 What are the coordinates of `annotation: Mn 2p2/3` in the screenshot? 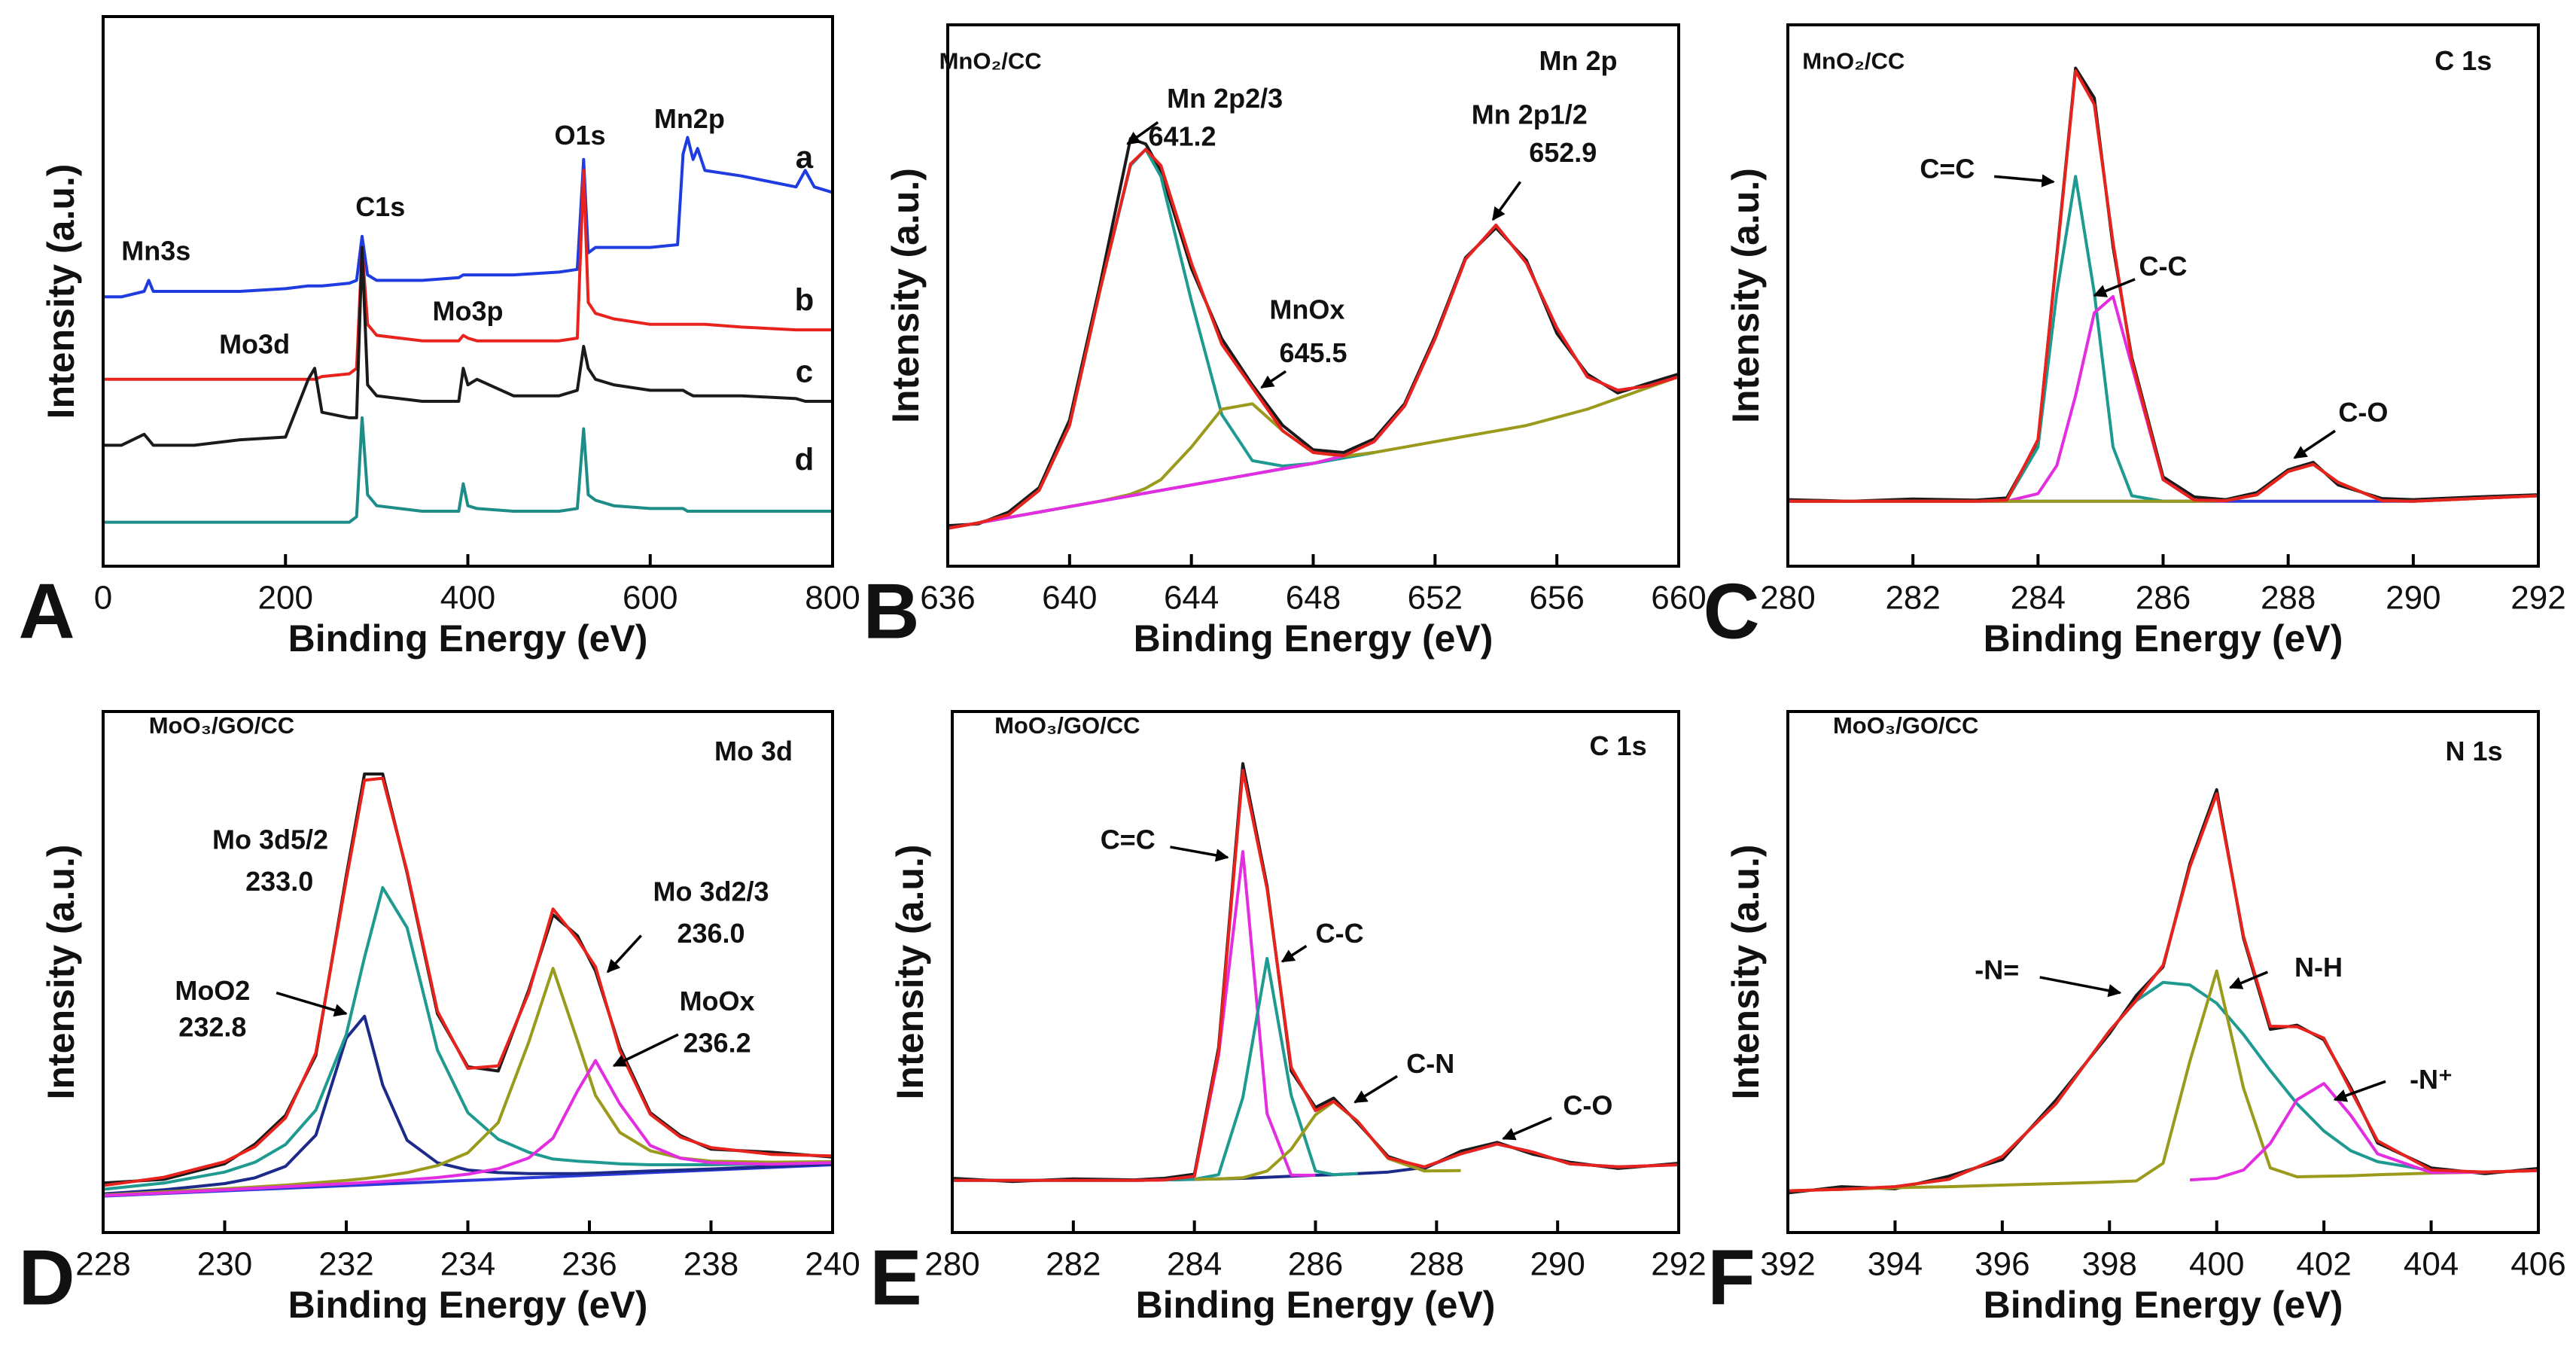 It's located at (1225, 98).